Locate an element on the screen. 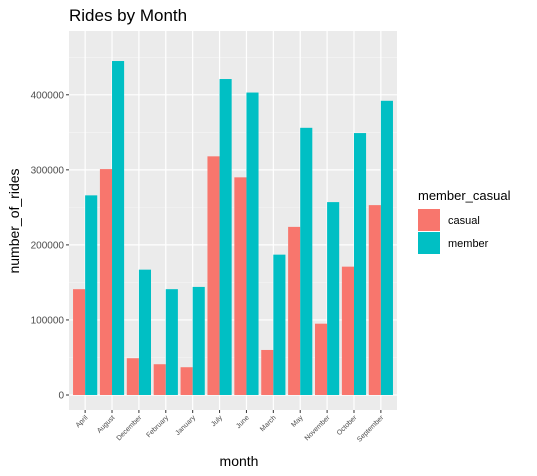  bar-member-may is located at coordinates (306, 261).